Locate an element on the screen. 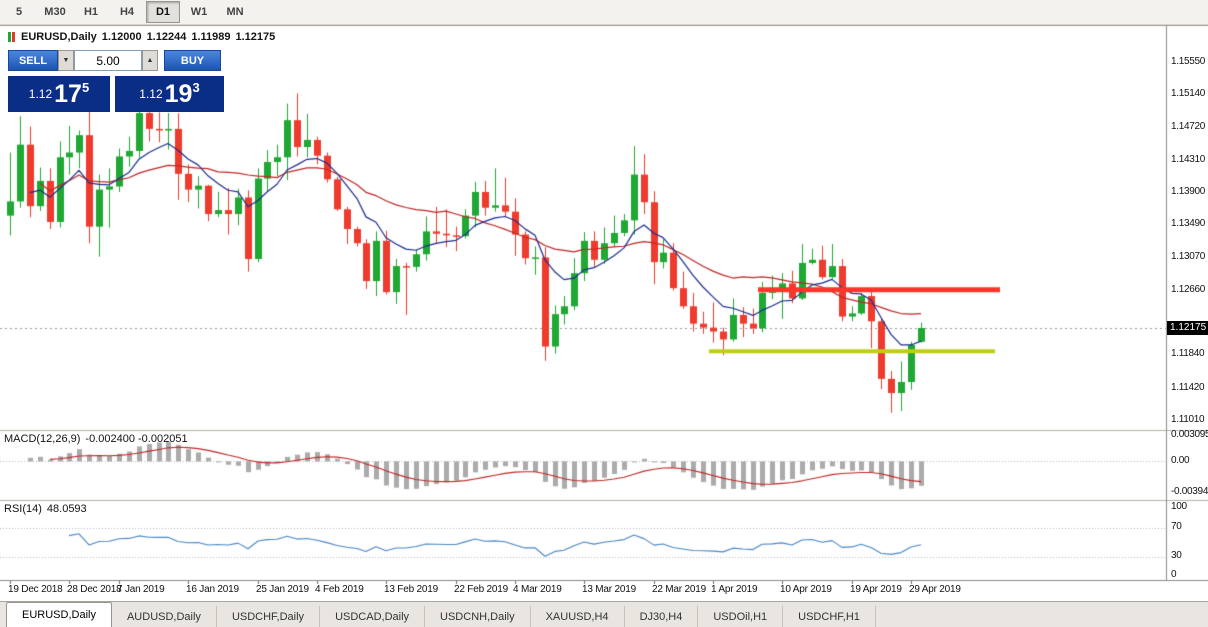 This screenshot has width=1208, height=627. chart-tab-usdoil-h1: USDOil,H1 is located at coordinates (741, 616).